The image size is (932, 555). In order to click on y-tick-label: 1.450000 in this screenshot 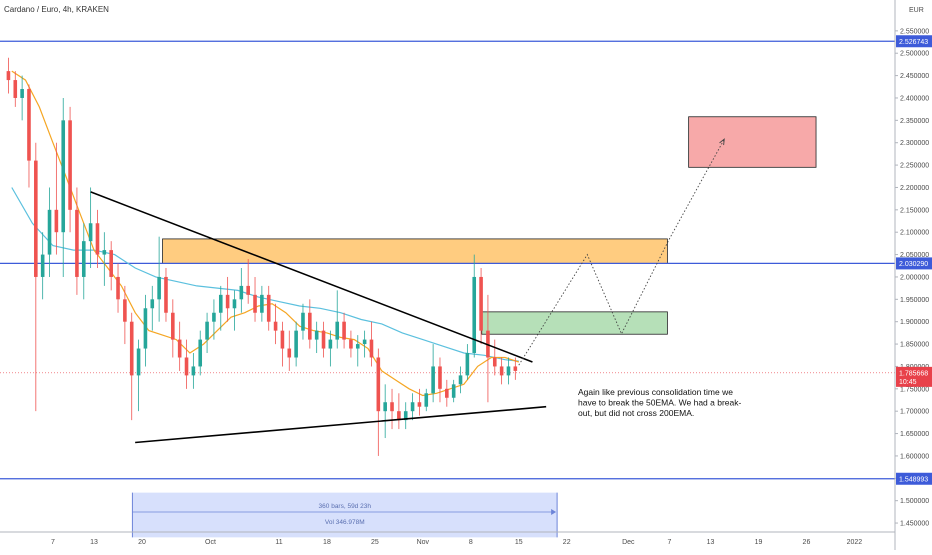, I will do `click(914, 524)`.